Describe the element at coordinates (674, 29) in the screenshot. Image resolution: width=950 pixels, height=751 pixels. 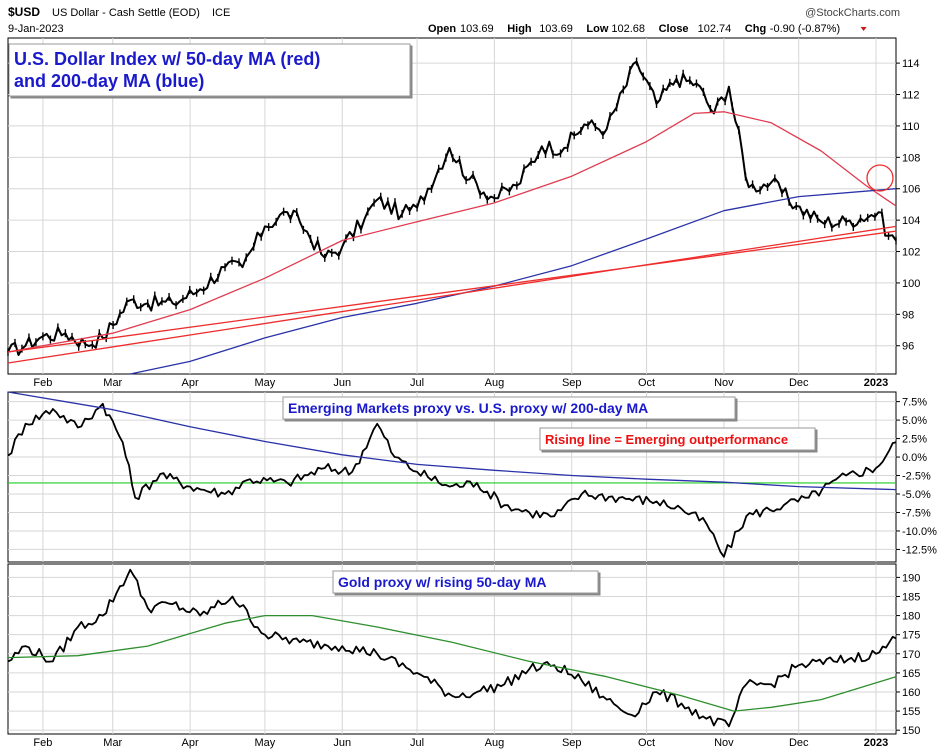
I see `quote-label-close: Close` at that location.